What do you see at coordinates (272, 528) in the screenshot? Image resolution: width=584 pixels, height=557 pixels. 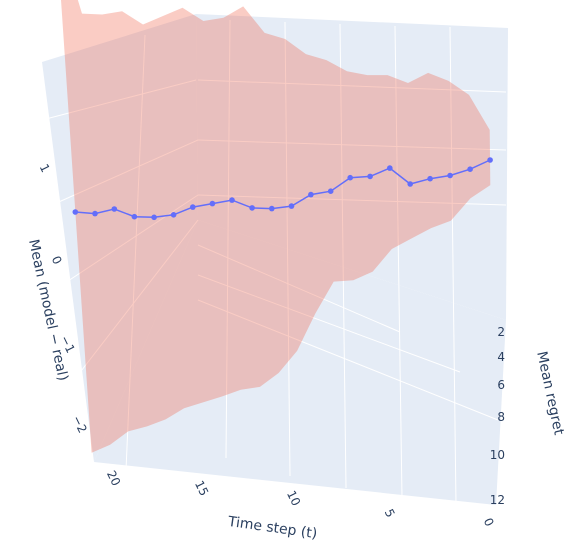 I see `x-axis-title: Time step (t)` at bounding box center [272, 528].